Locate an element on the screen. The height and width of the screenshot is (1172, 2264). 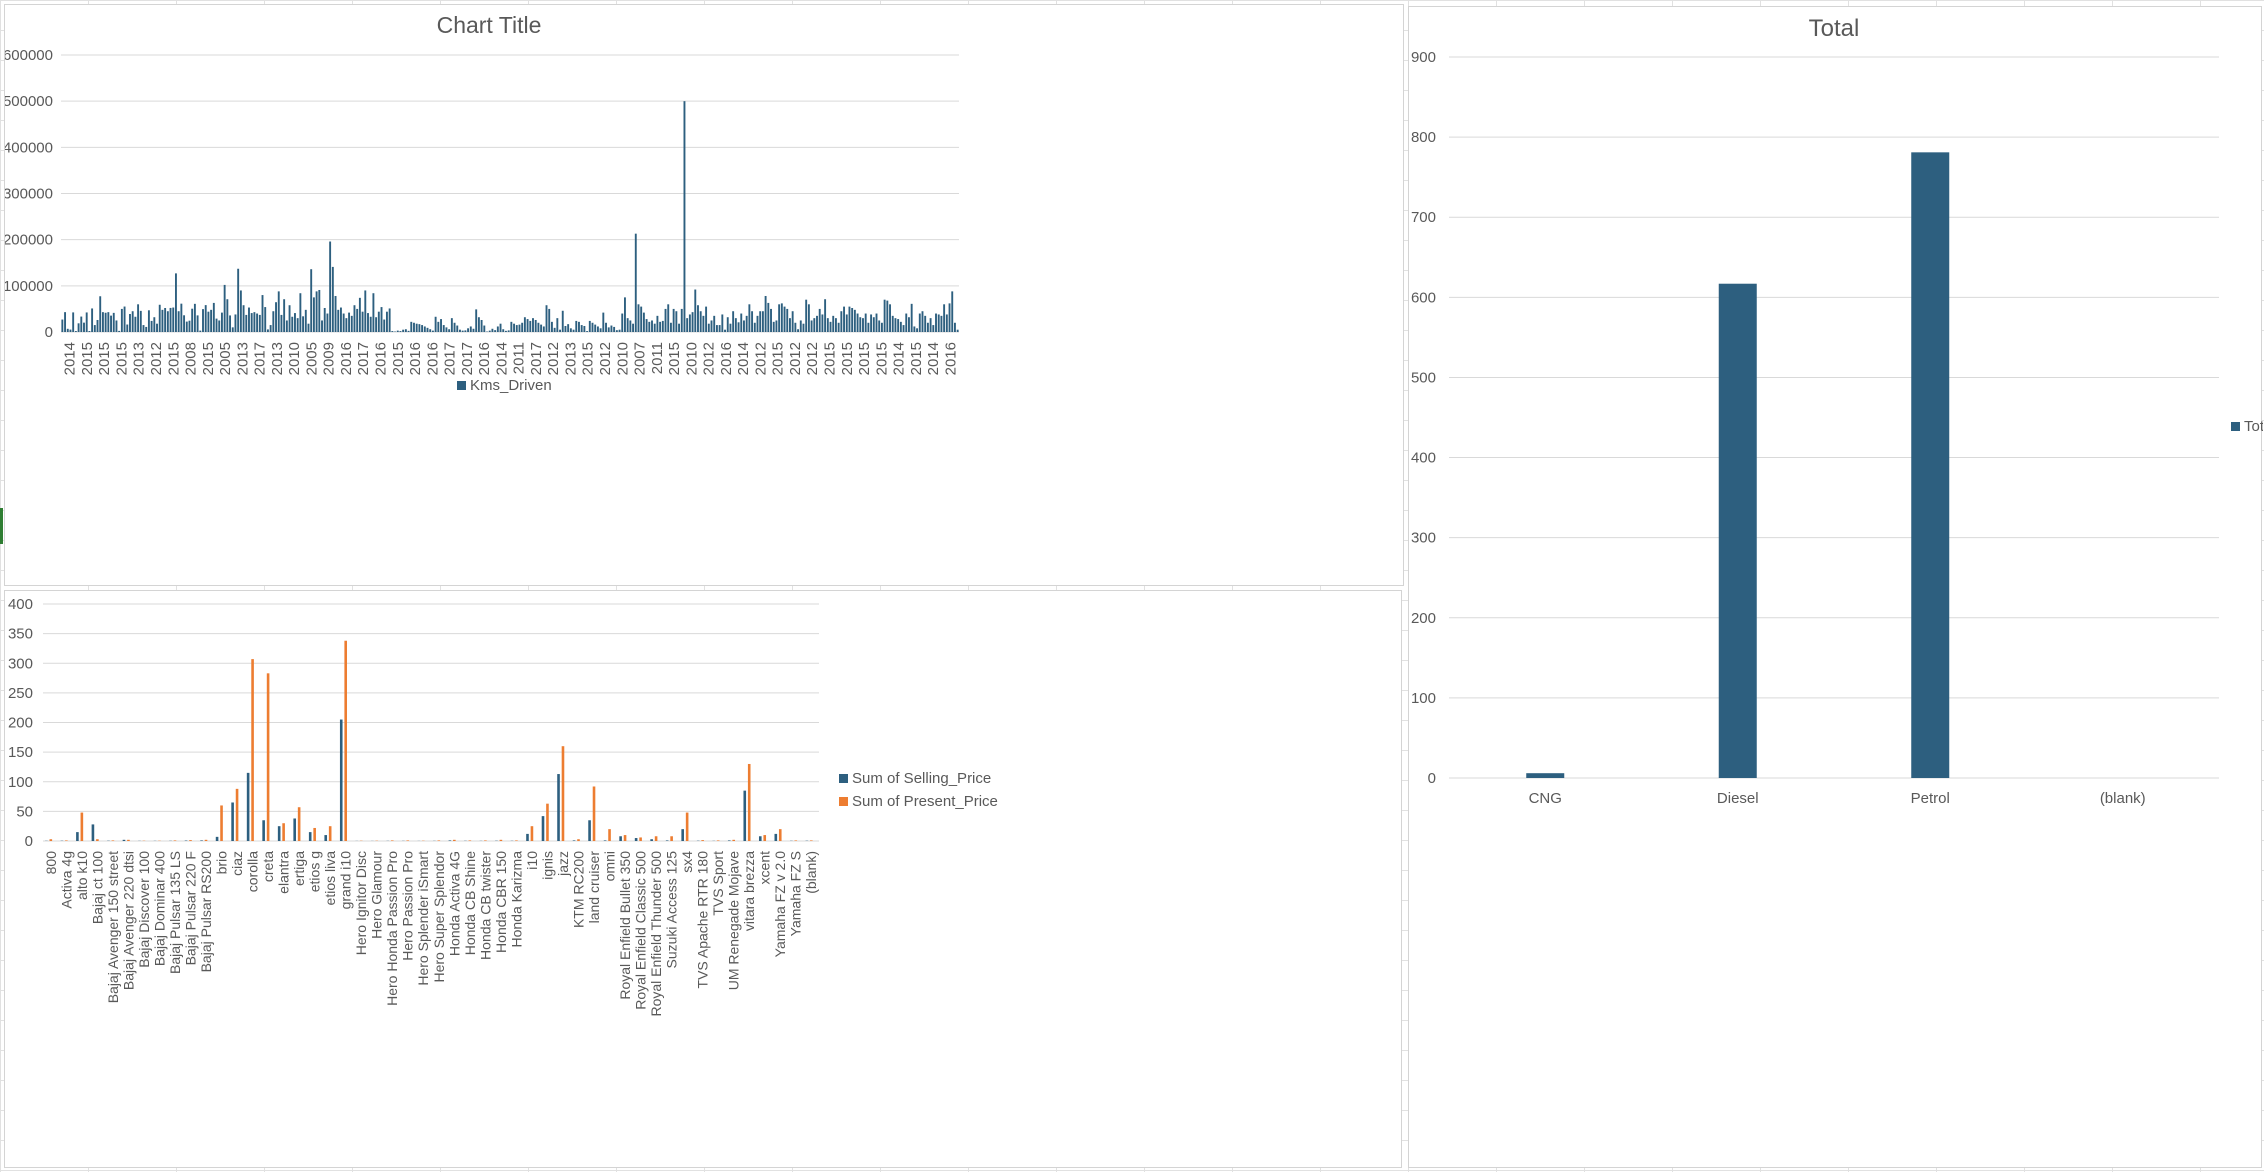
x-tick-label: 2017 is located at coordinates (260, 358).